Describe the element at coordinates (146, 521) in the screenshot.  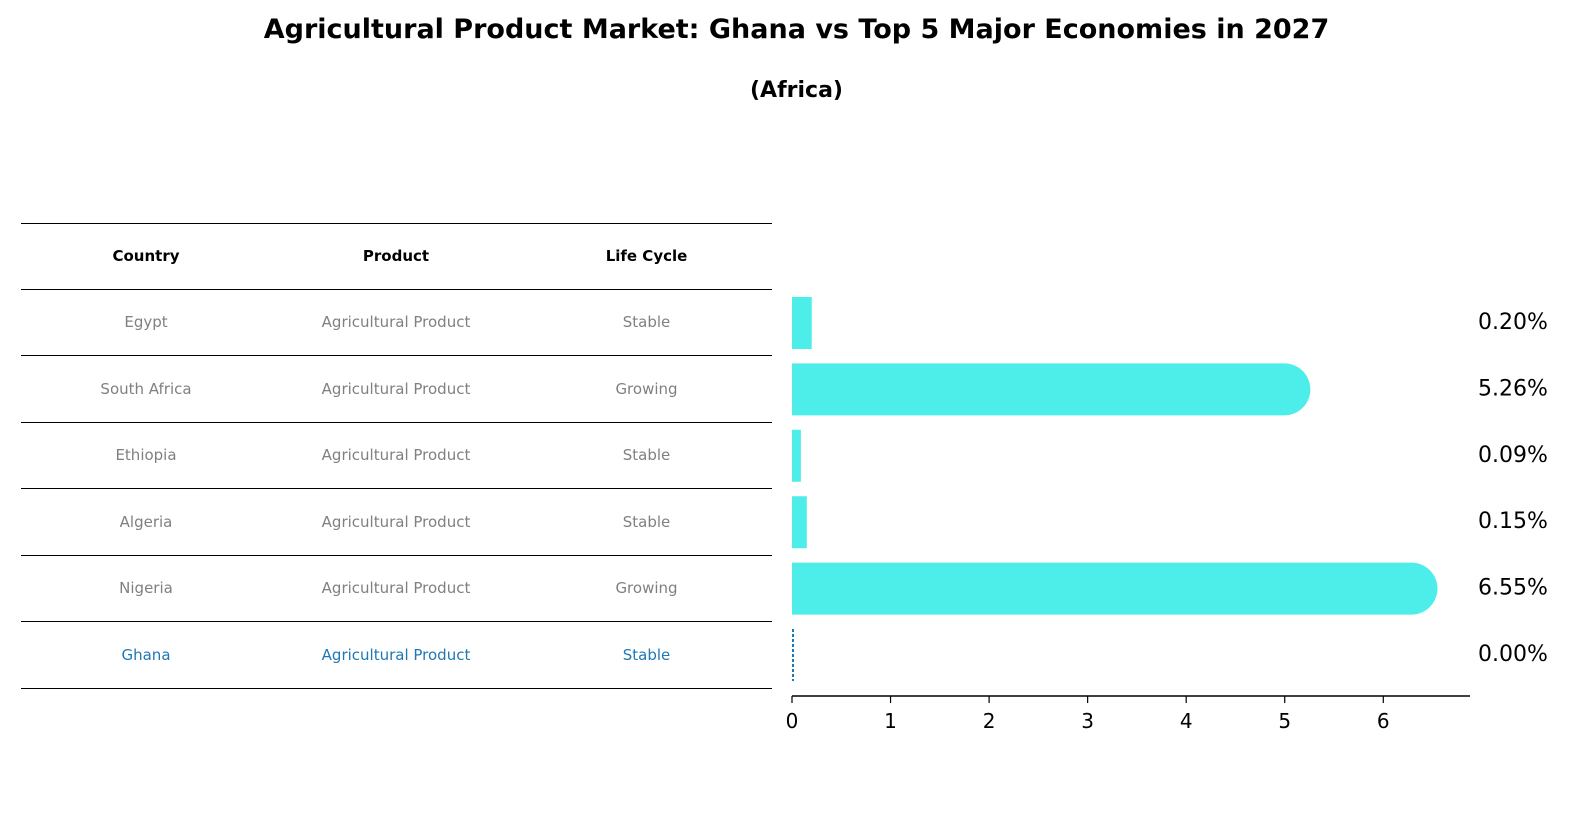
I see `cell-country: Algeria` at that location.